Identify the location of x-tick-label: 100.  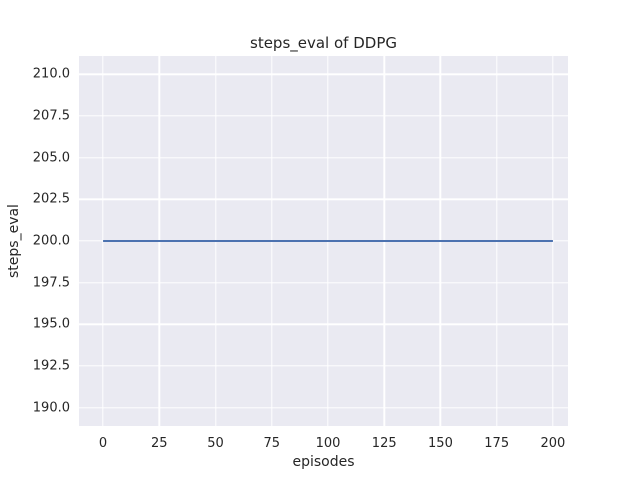
(328, 443).